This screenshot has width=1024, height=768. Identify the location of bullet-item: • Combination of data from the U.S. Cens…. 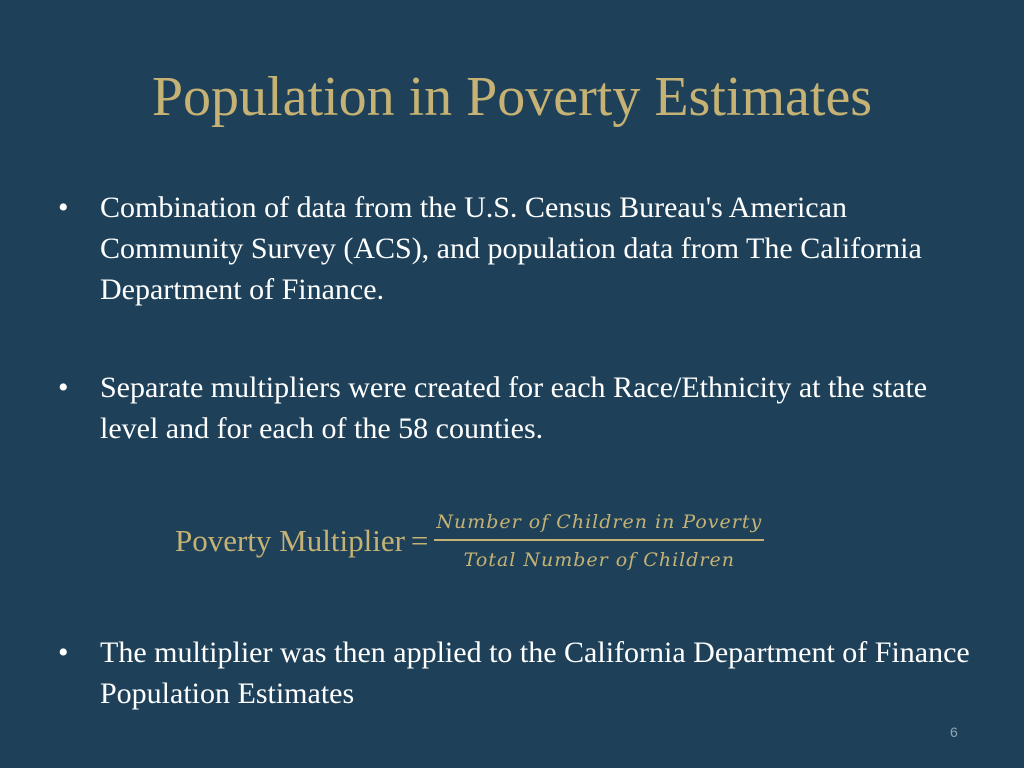
(518, 248).